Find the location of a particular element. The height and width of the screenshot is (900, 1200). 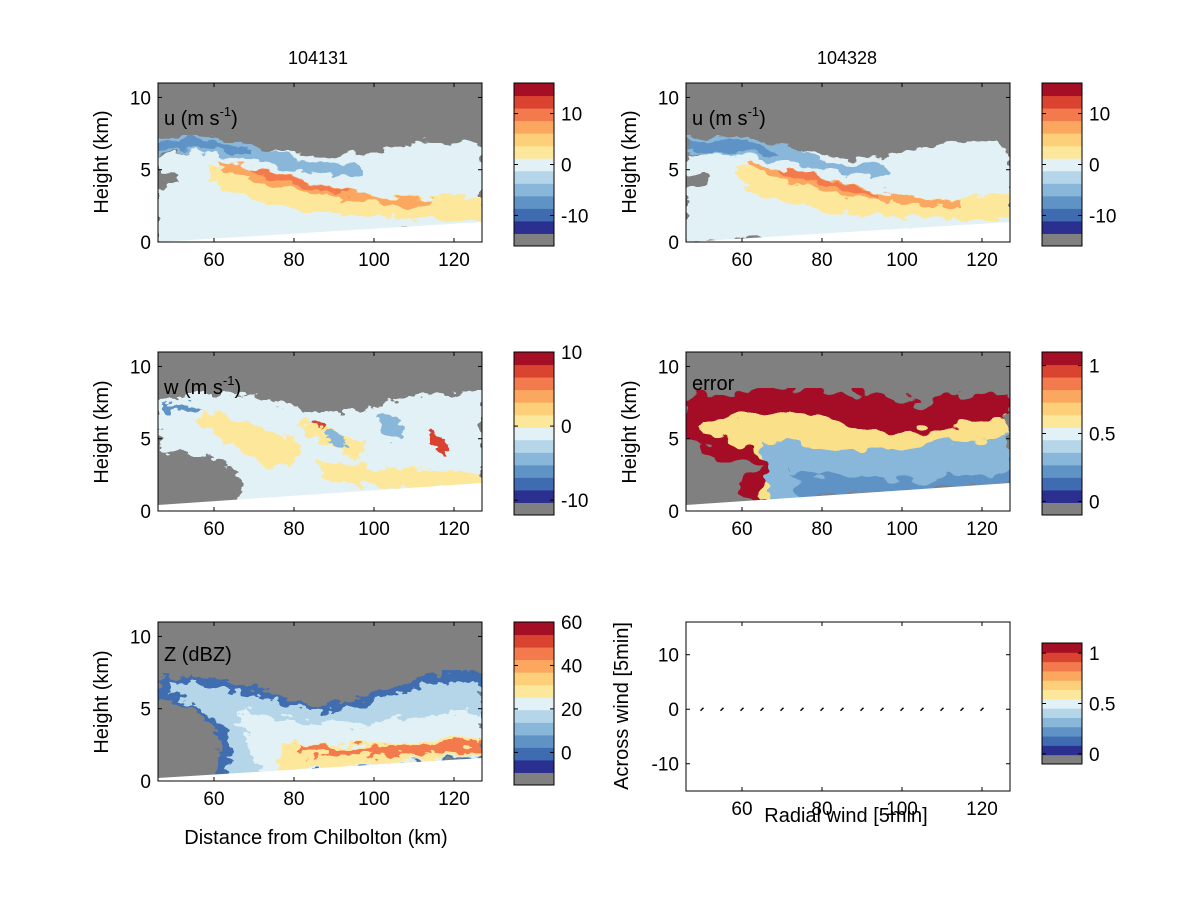

y-axis-label: Across wind [5min] is located at coordinates (622, 706).